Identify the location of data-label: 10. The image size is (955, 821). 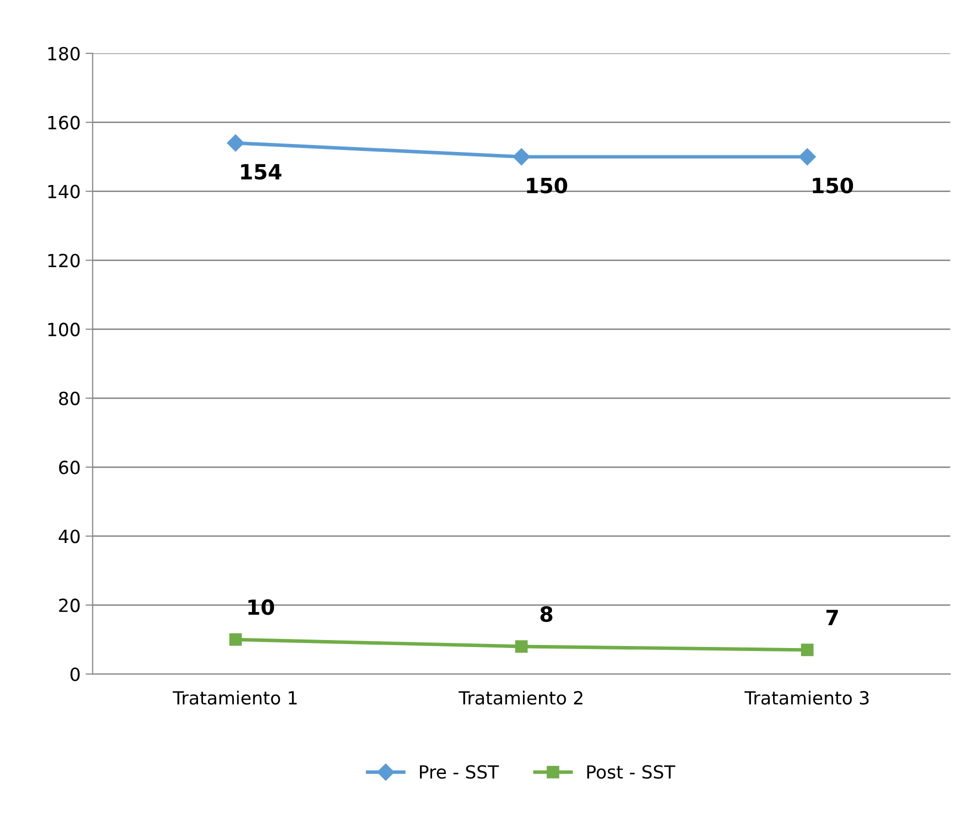
(261, 607).